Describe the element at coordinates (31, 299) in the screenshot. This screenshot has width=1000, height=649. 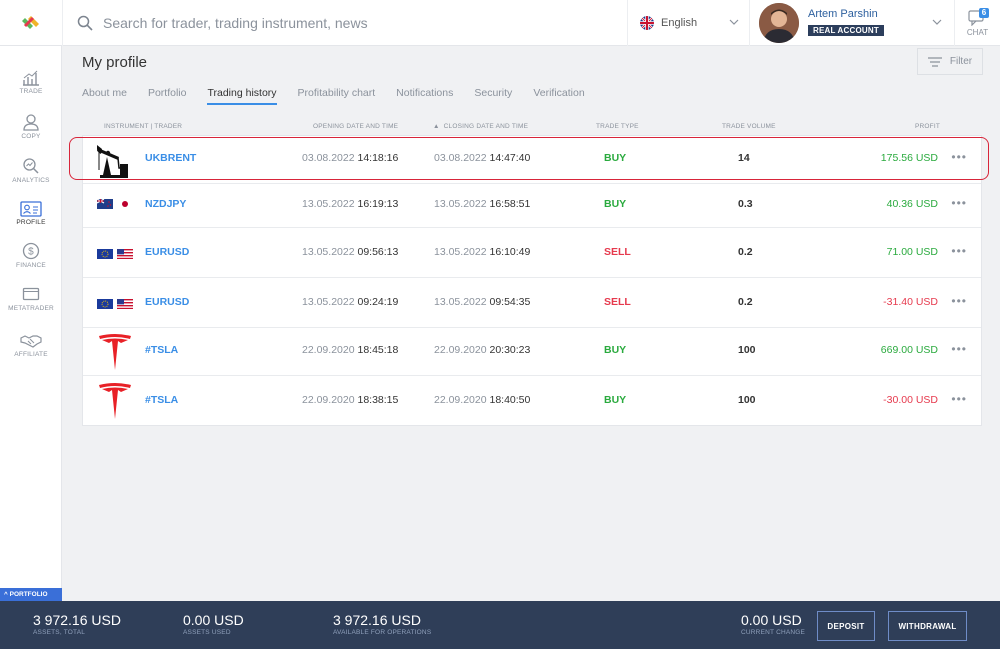
I see `sidebar-item-metatrader: METATRADER` at that location.